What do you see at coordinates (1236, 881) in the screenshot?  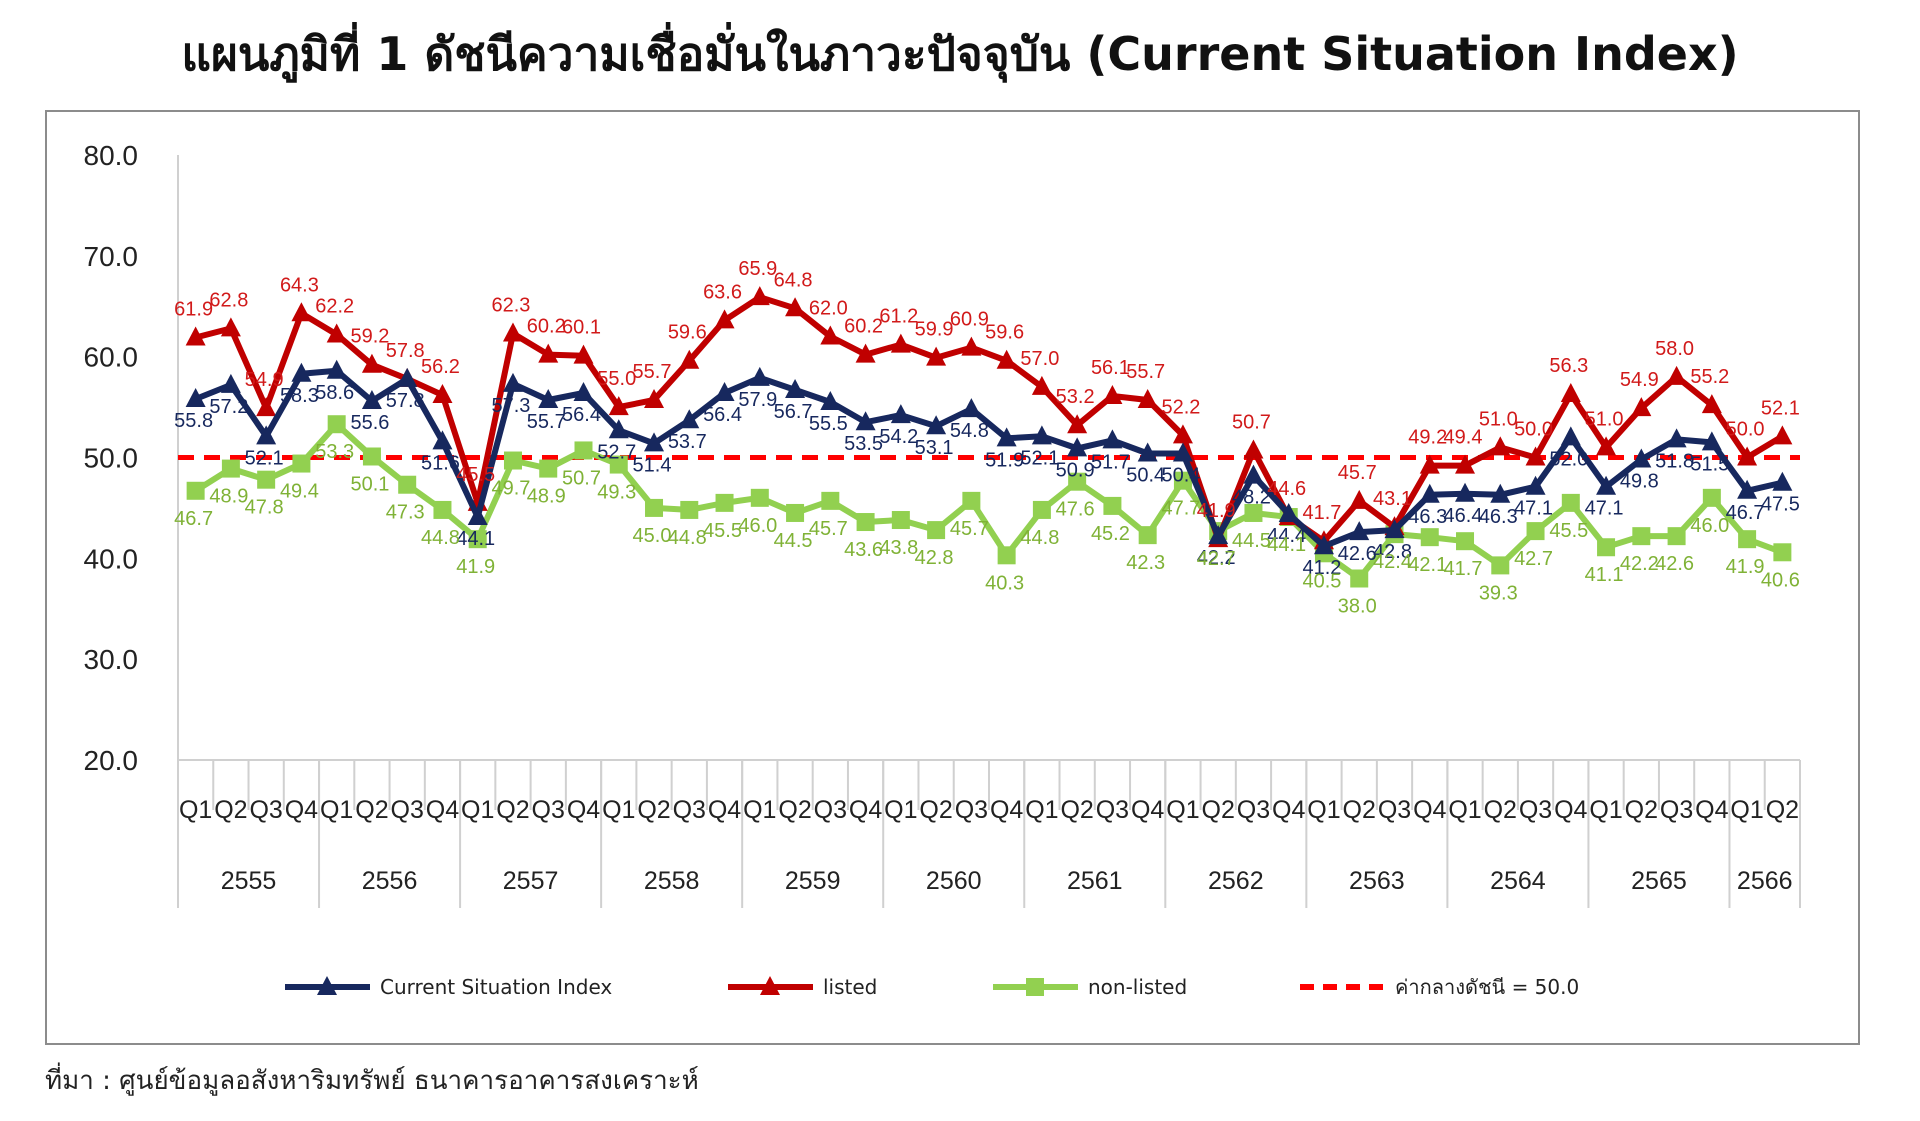 I see `x-year-label: 2562` at bounding box center [1236, 881].